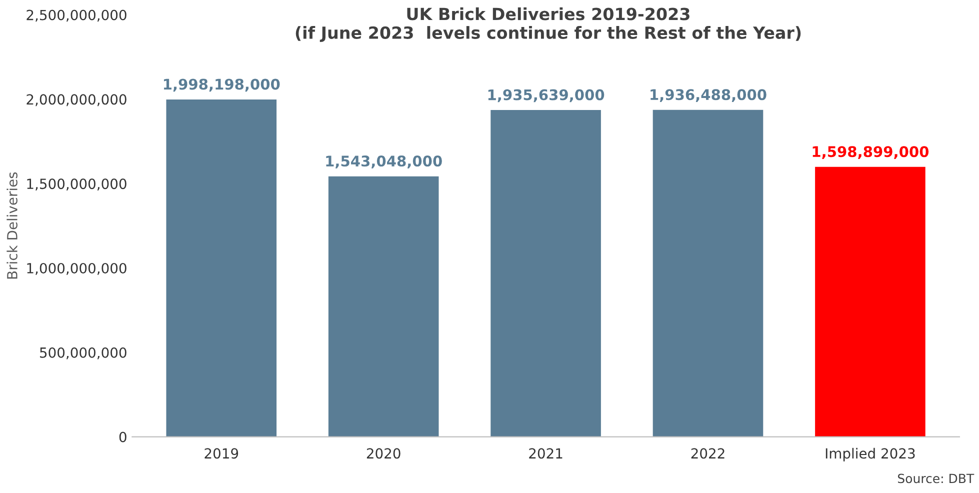 The height and width of the screenshot is (493, 979). What do you see at coordinates (122, 437) in the screenshot?
I see `y-tick-label: 0` at bounding box center [122, 437].